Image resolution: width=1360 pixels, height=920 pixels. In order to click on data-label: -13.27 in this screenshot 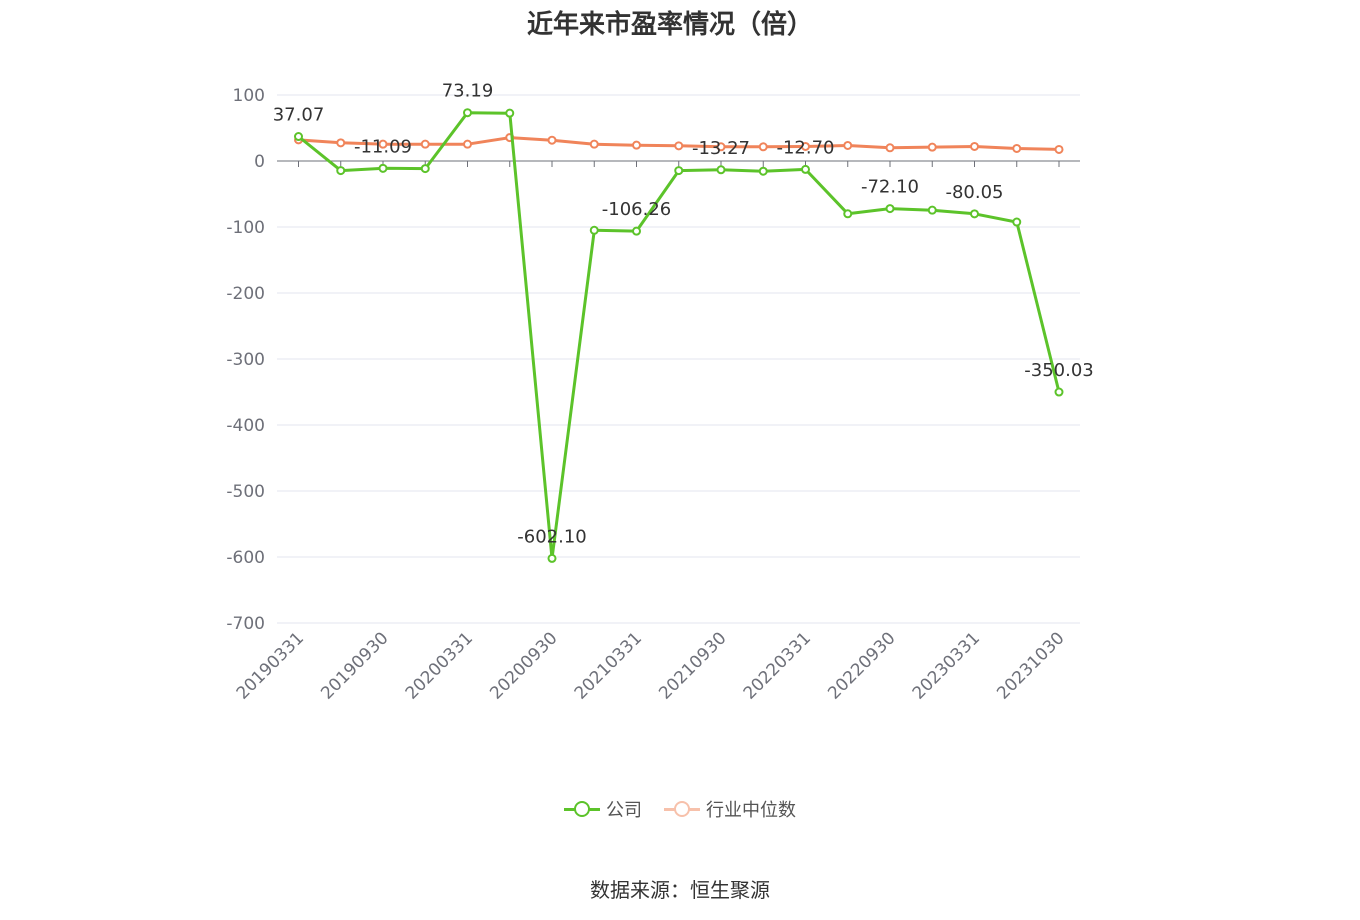, I will do `click(721, 148)`.